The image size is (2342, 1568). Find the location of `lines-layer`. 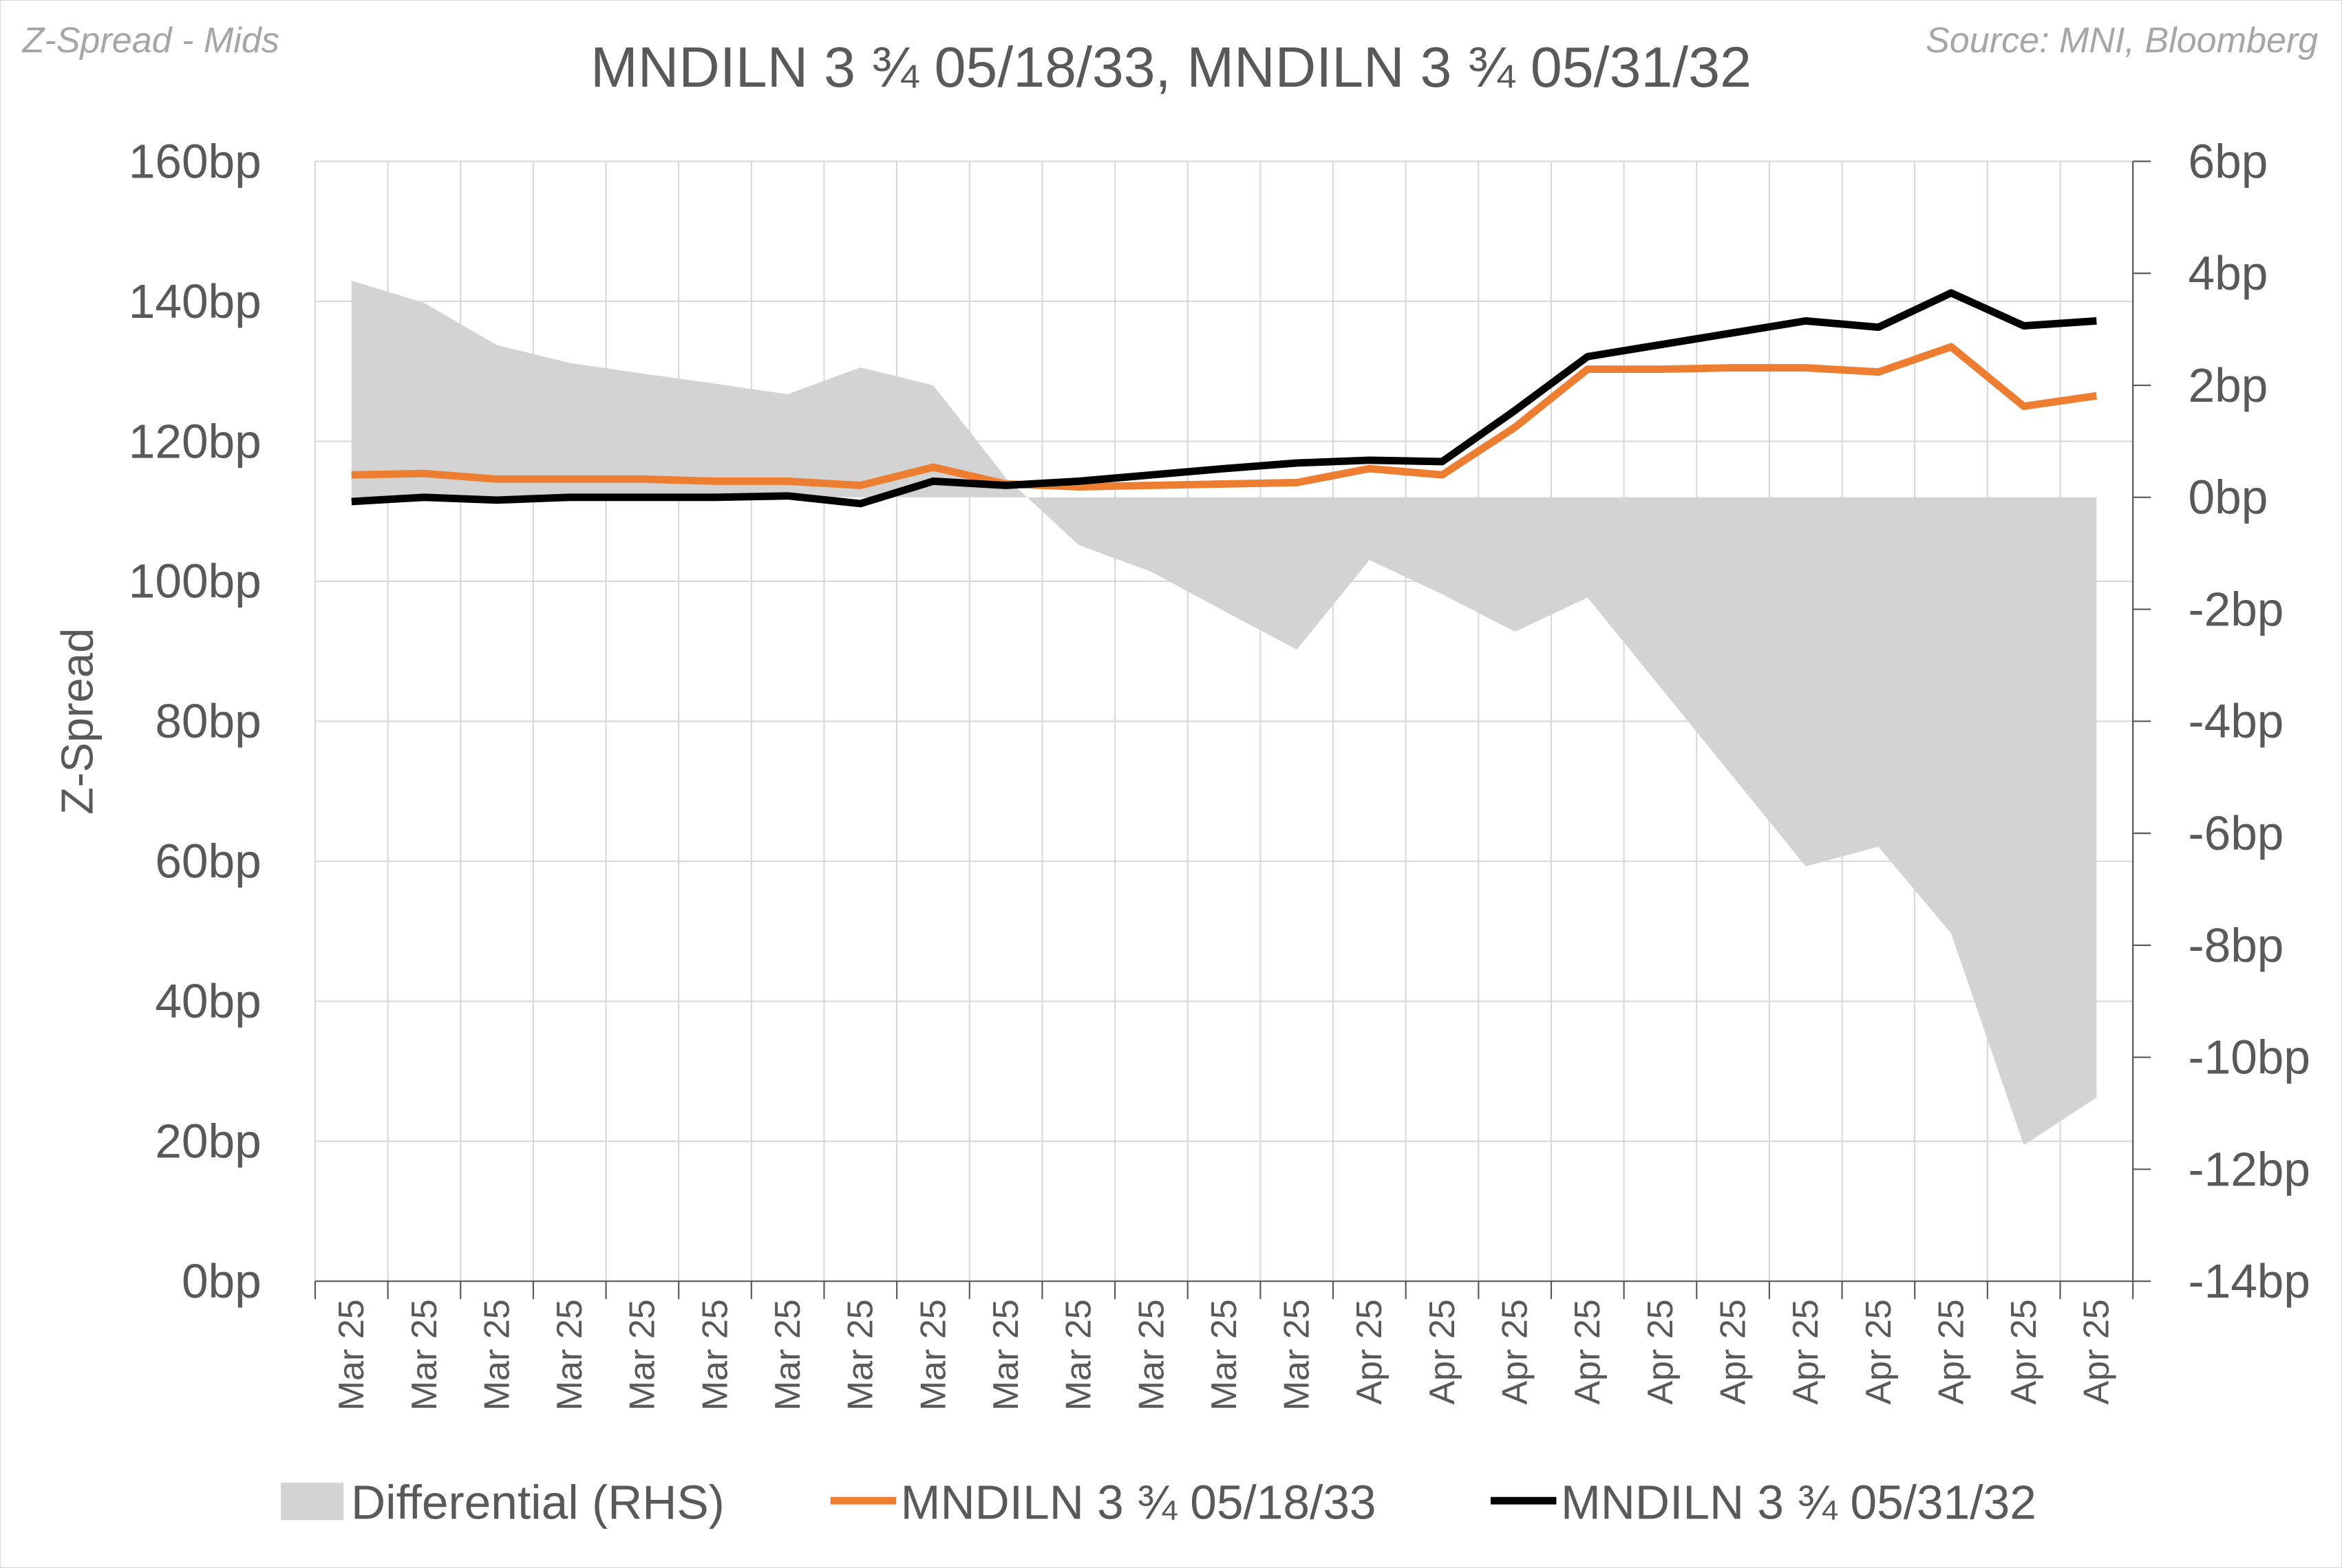

lines-layer is located at coordinates (1224, 398).